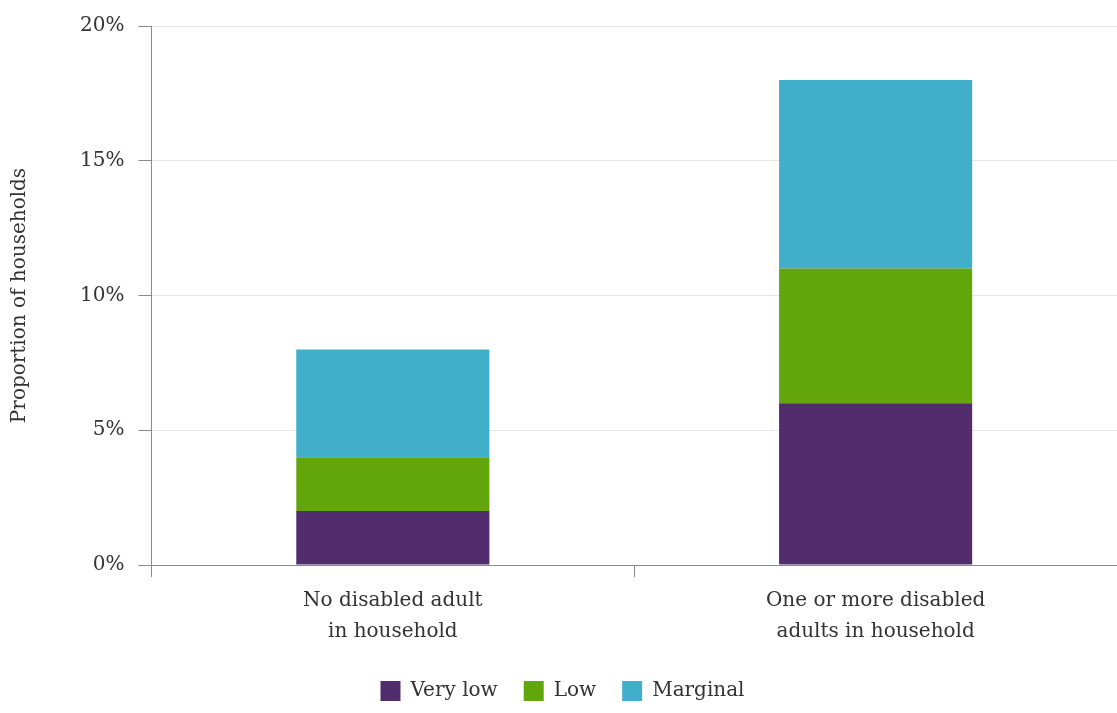 The width and height of the screenshot is (1117, 713). I want to click on x-tick-label: No disabled adult in household, so click(393, 614).